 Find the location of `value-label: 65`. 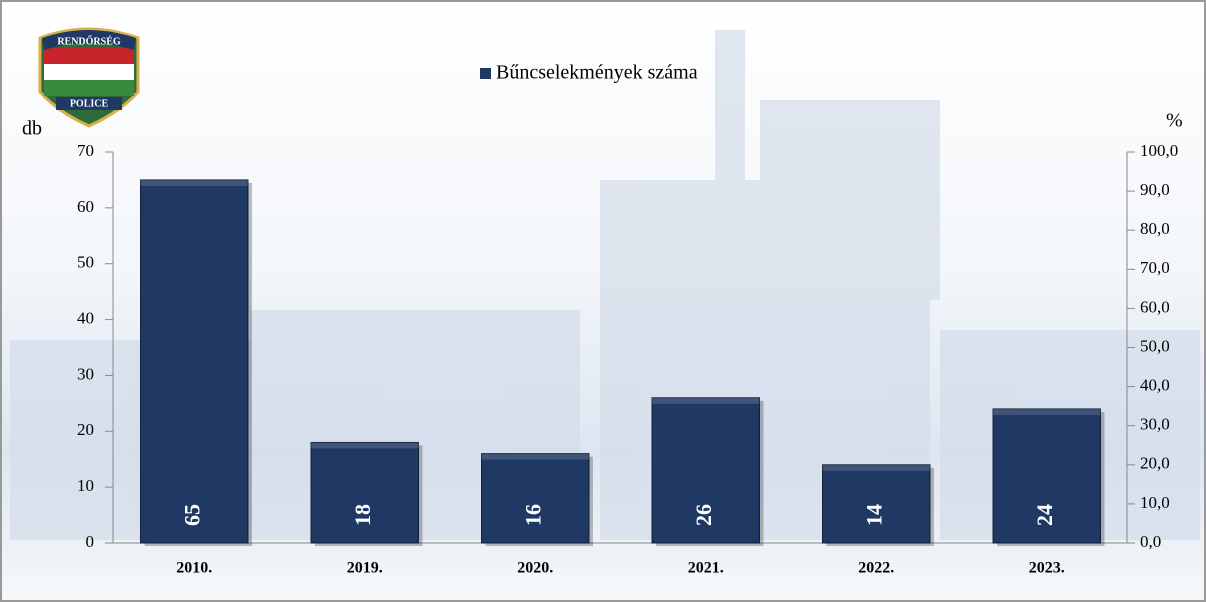

value-label: 65 is located at coordinates (191, 515).